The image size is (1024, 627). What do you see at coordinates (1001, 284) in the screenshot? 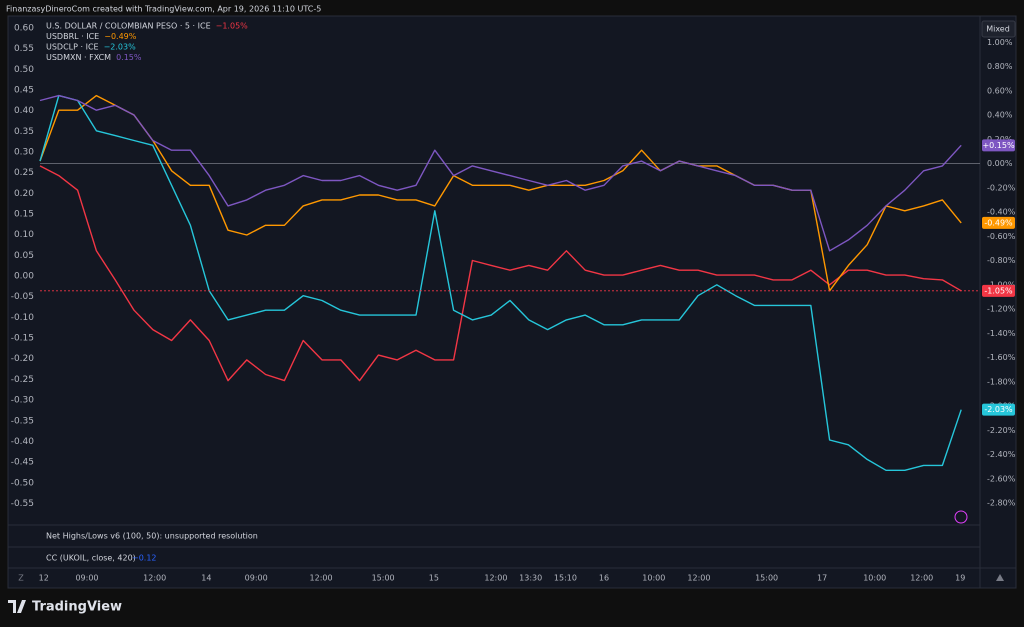
I see `y2-tick-label: -1.00%` at bounding box center [1001, 284].